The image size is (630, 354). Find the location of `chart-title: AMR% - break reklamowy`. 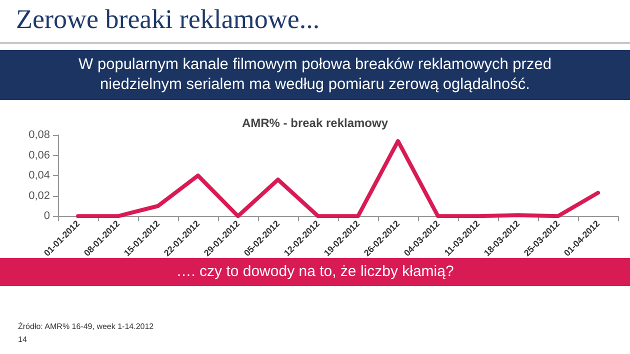

chart-title: AMR% - break reklamowy is located at coordinates (315, 123).